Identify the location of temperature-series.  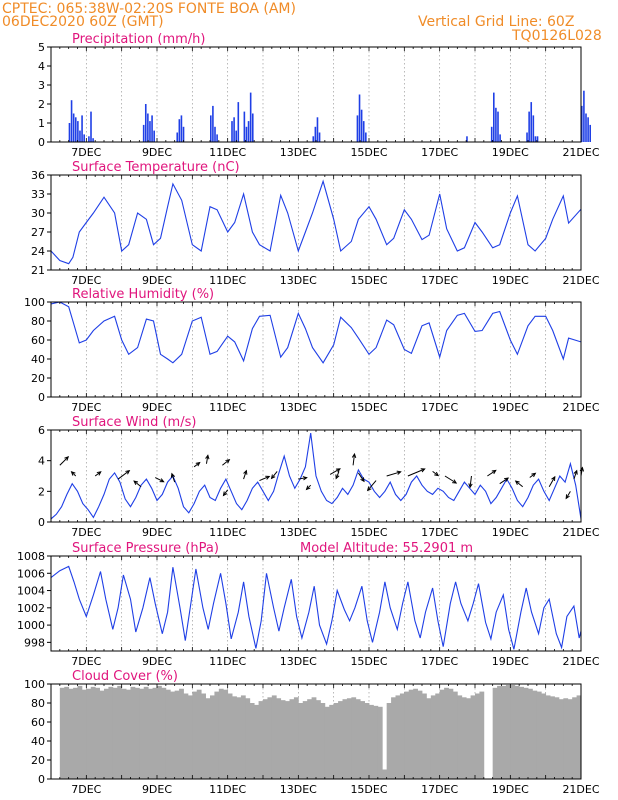
(316, 222).